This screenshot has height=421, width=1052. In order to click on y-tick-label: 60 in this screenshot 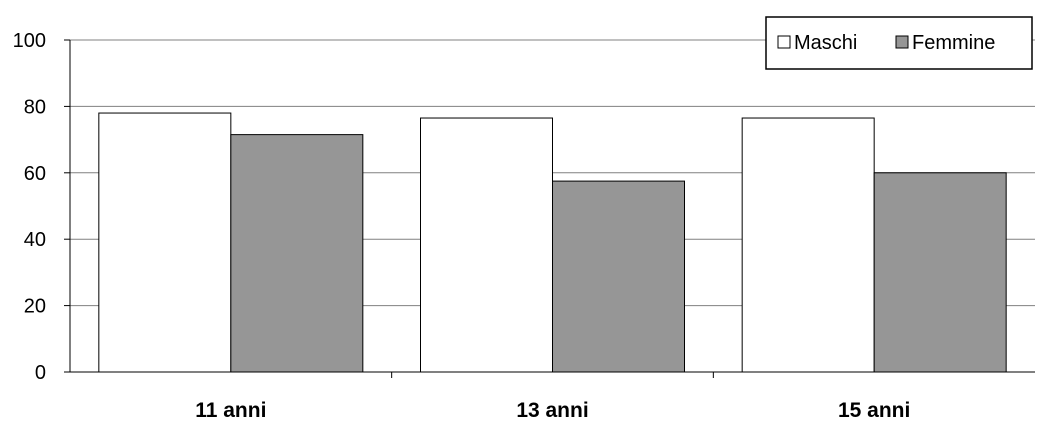, I will do `click(35, 174)`.